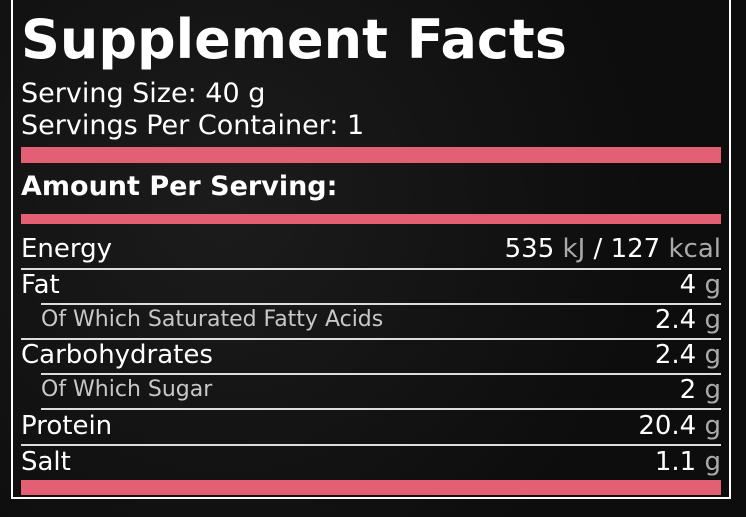  Describe the element at coordinates (679, 425) in the screenshot. I see `nutrient-value: 20.4 g` at that location.